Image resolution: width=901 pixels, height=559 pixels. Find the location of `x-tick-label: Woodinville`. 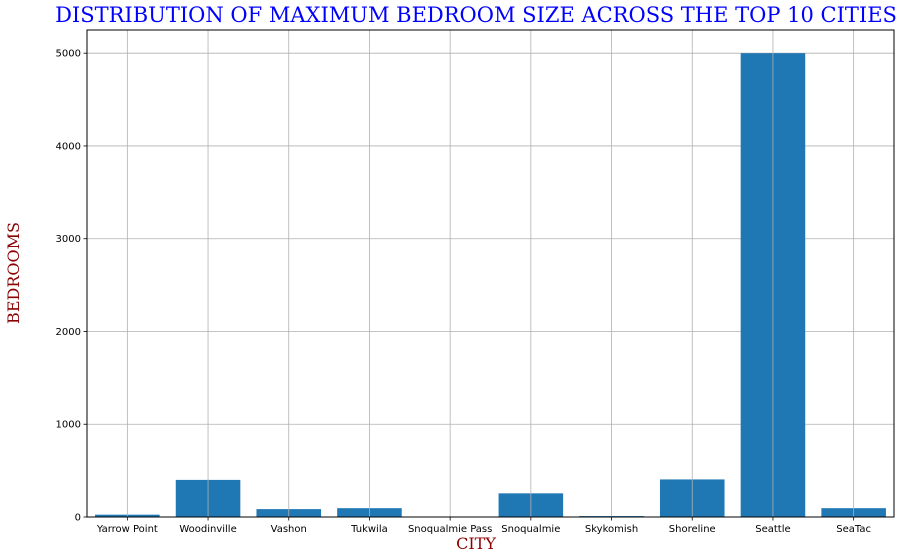

x-tick-label: Woodinville is located at coordinates (207, 529).